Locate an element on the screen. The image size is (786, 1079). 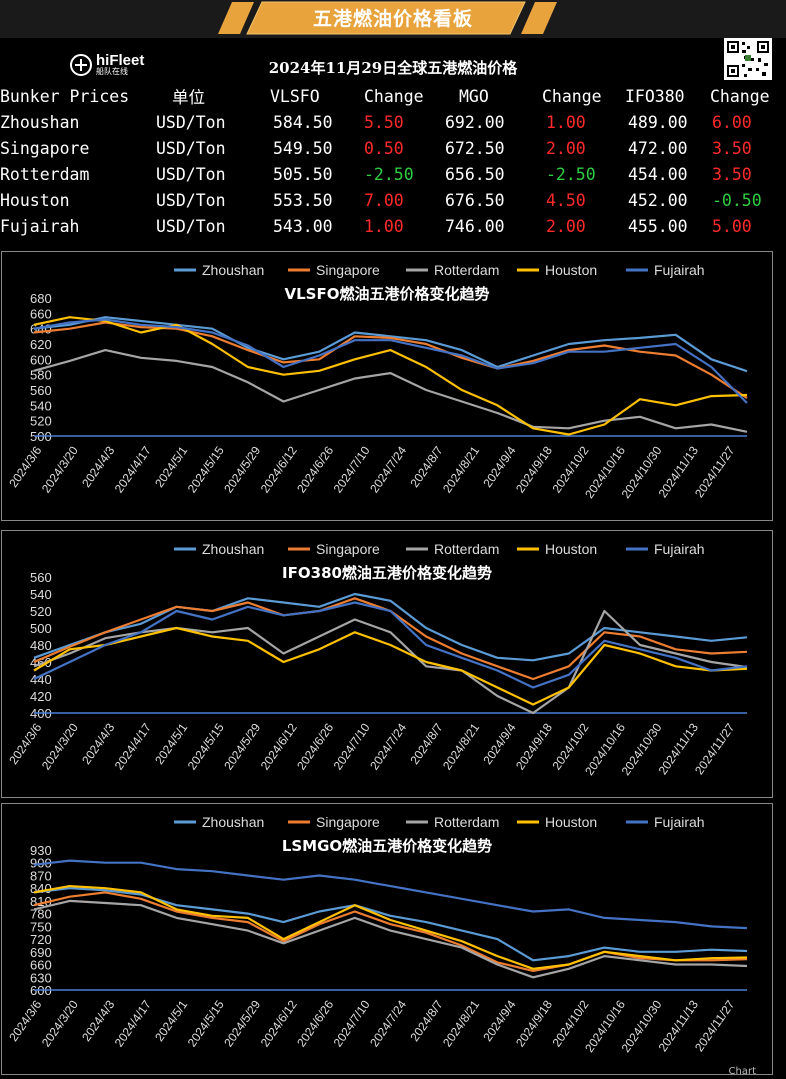
change-cell: -2.50 is located at coordinates (389, 174).